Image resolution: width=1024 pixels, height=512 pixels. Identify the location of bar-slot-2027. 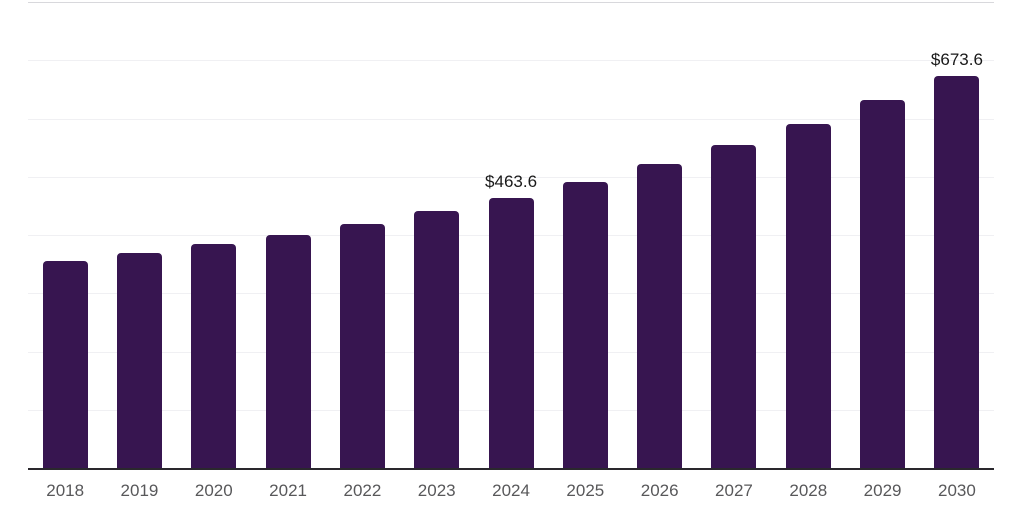
(734, 235).